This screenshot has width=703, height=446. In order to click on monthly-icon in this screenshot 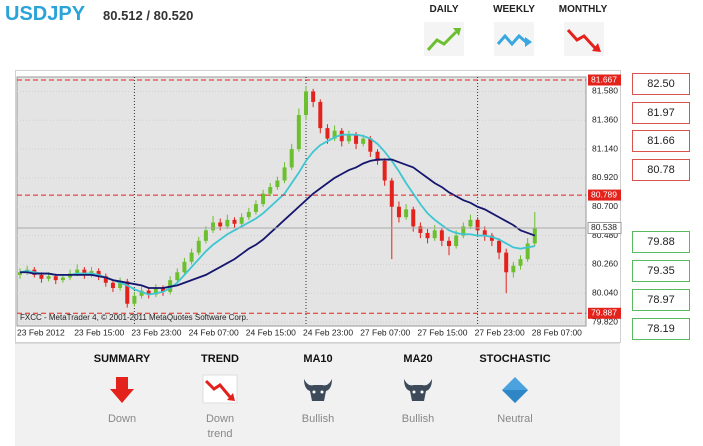, I will do `click(584, 39)`.